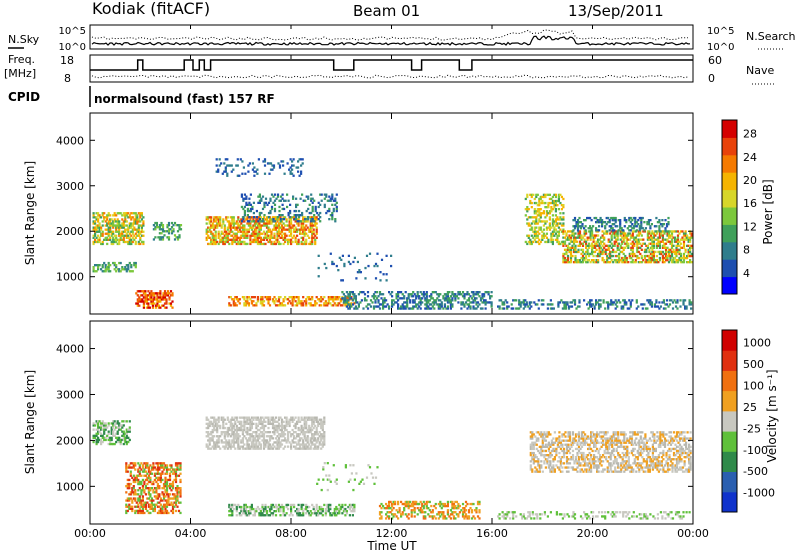 This screenshot has height=554, width=800. Describe the element at coordinates (70, 231) in the screenshot. I see `power-ytick-2: 2000` at that location.